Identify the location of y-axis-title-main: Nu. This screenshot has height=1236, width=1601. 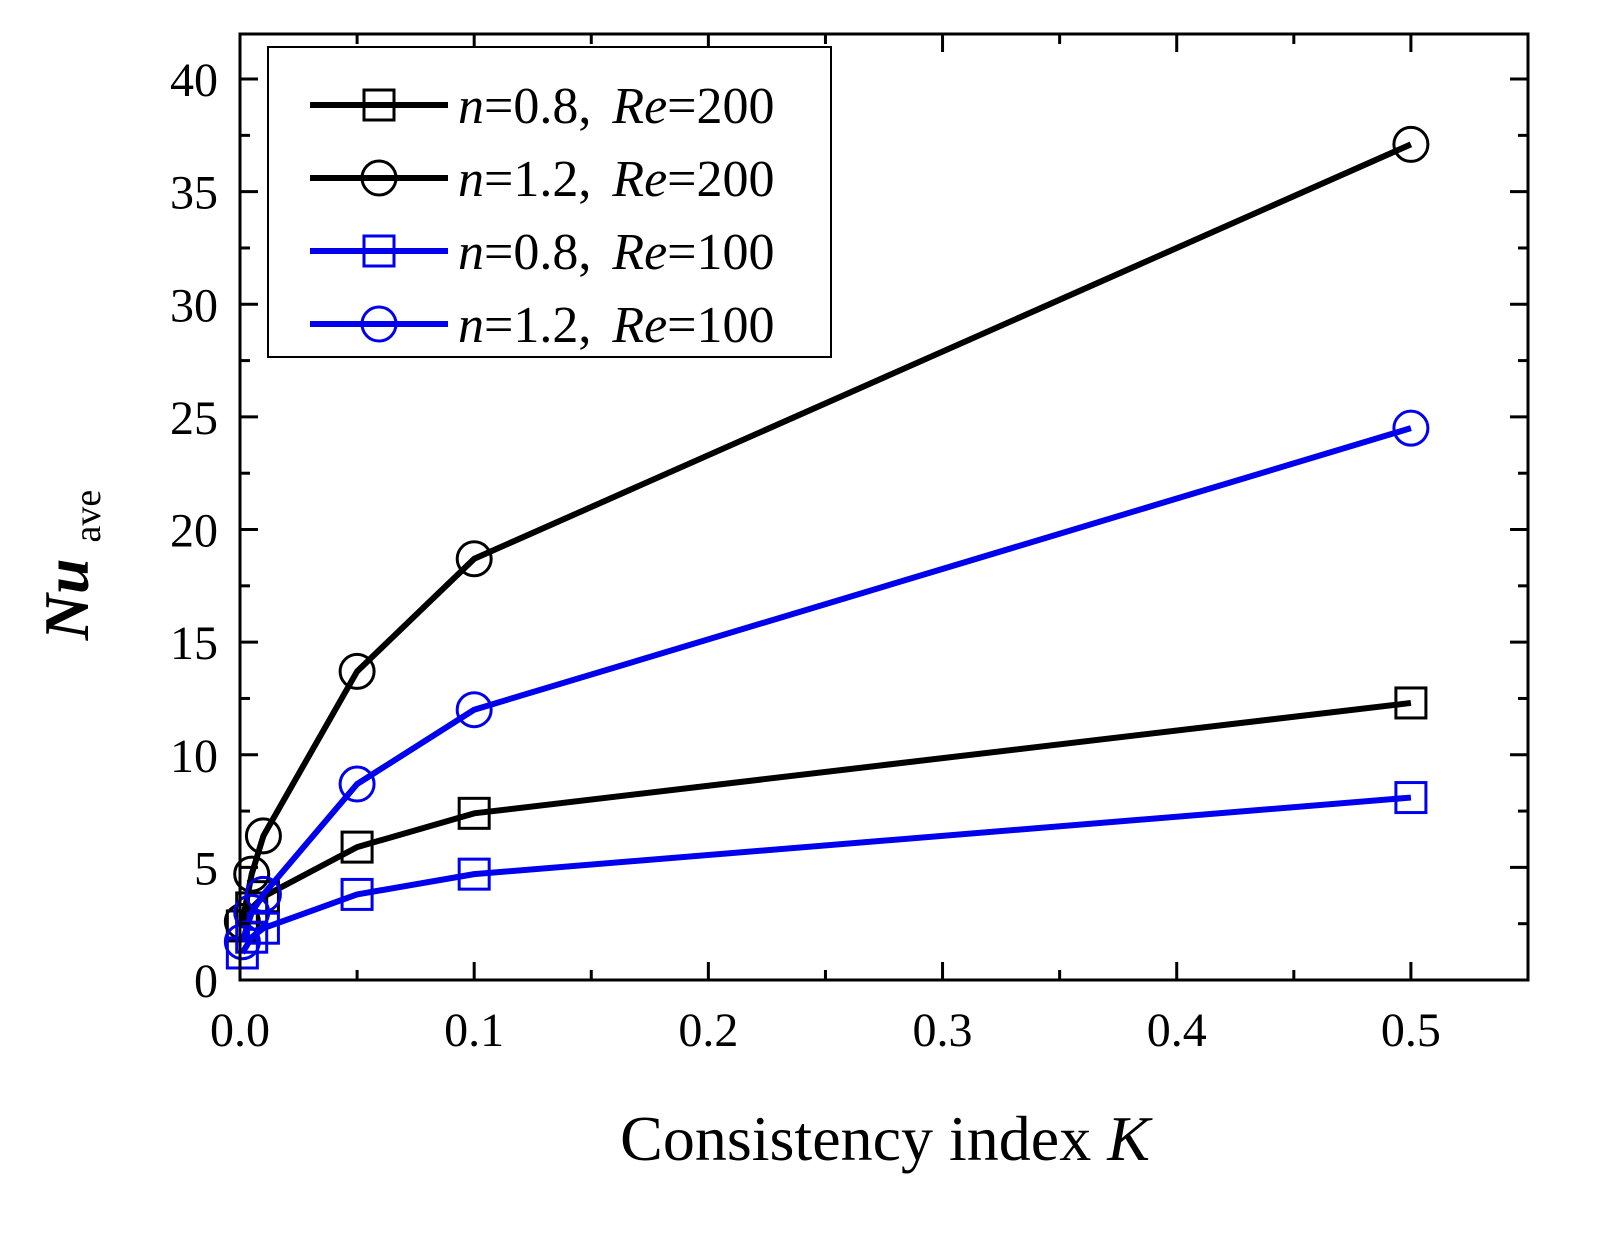
(66, 599).